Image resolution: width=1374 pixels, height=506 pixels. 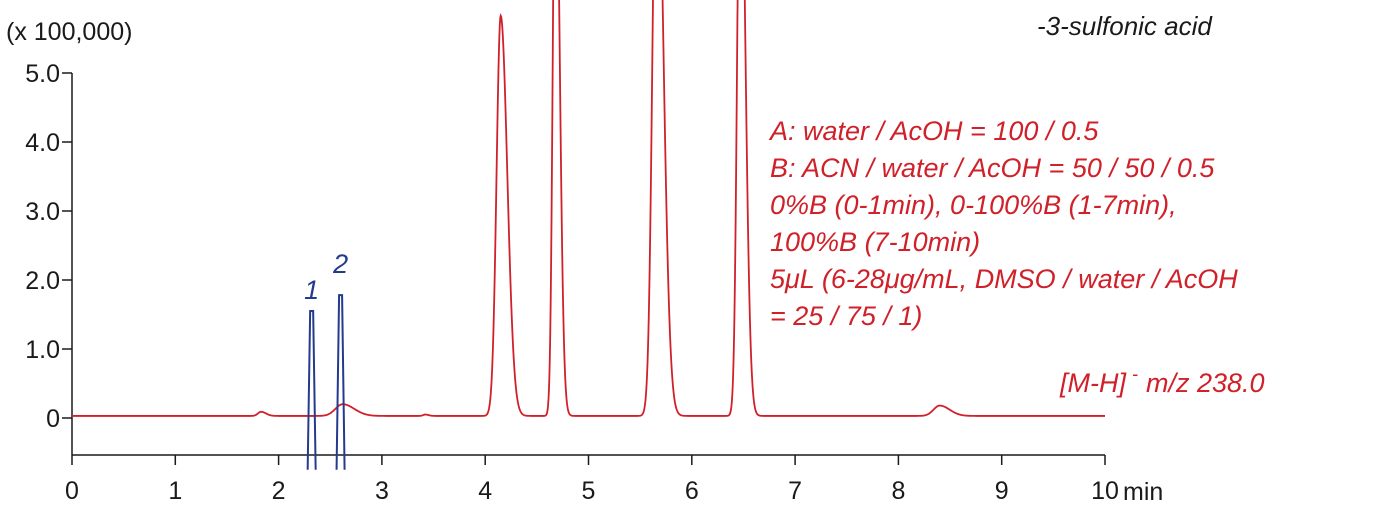 What do you see at coordinates (1093, 383) in the screenshot?
I see `ion-label-main: [M-H]` at bounding box center [1093, 383].